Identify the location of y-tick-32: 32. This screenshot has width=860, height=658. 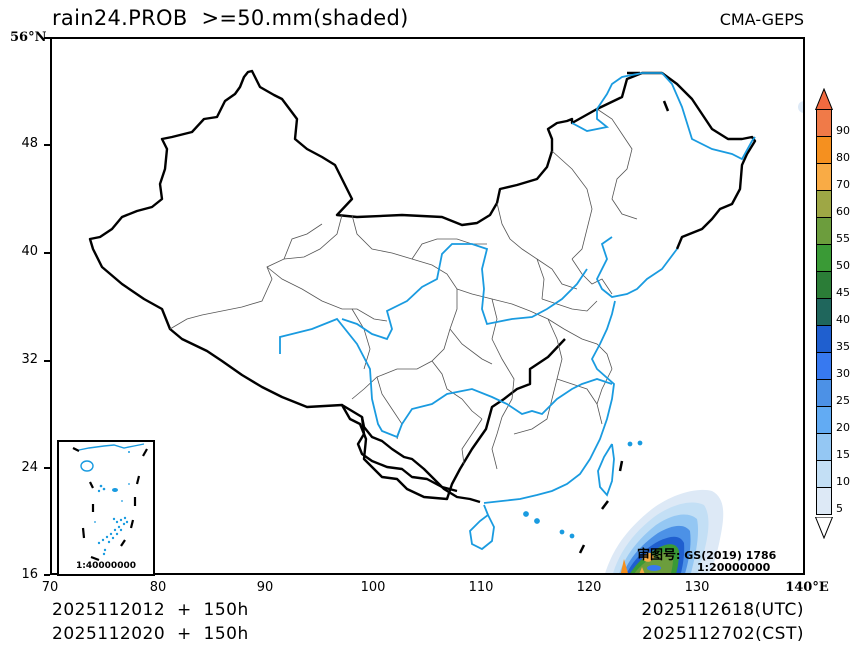
(29, 359).